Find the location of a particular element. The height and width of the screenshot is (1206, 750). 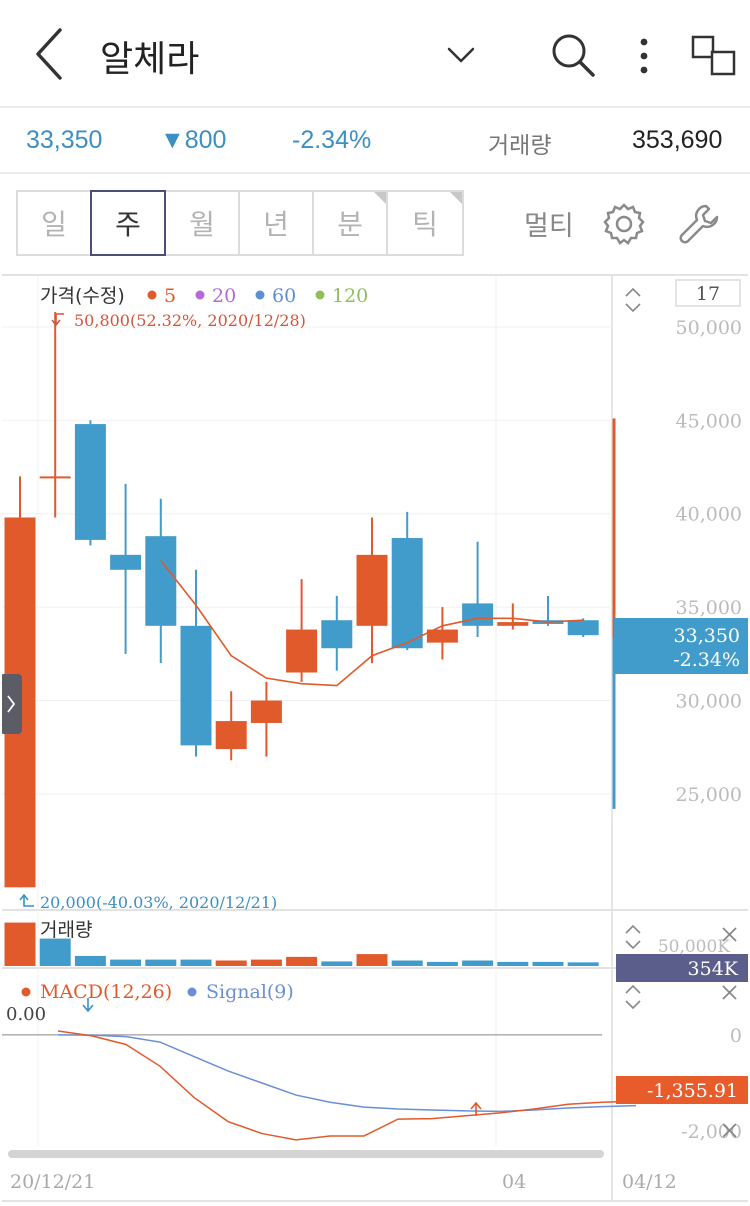

stock-title: 알체라 is located at coordinates (150, 59).